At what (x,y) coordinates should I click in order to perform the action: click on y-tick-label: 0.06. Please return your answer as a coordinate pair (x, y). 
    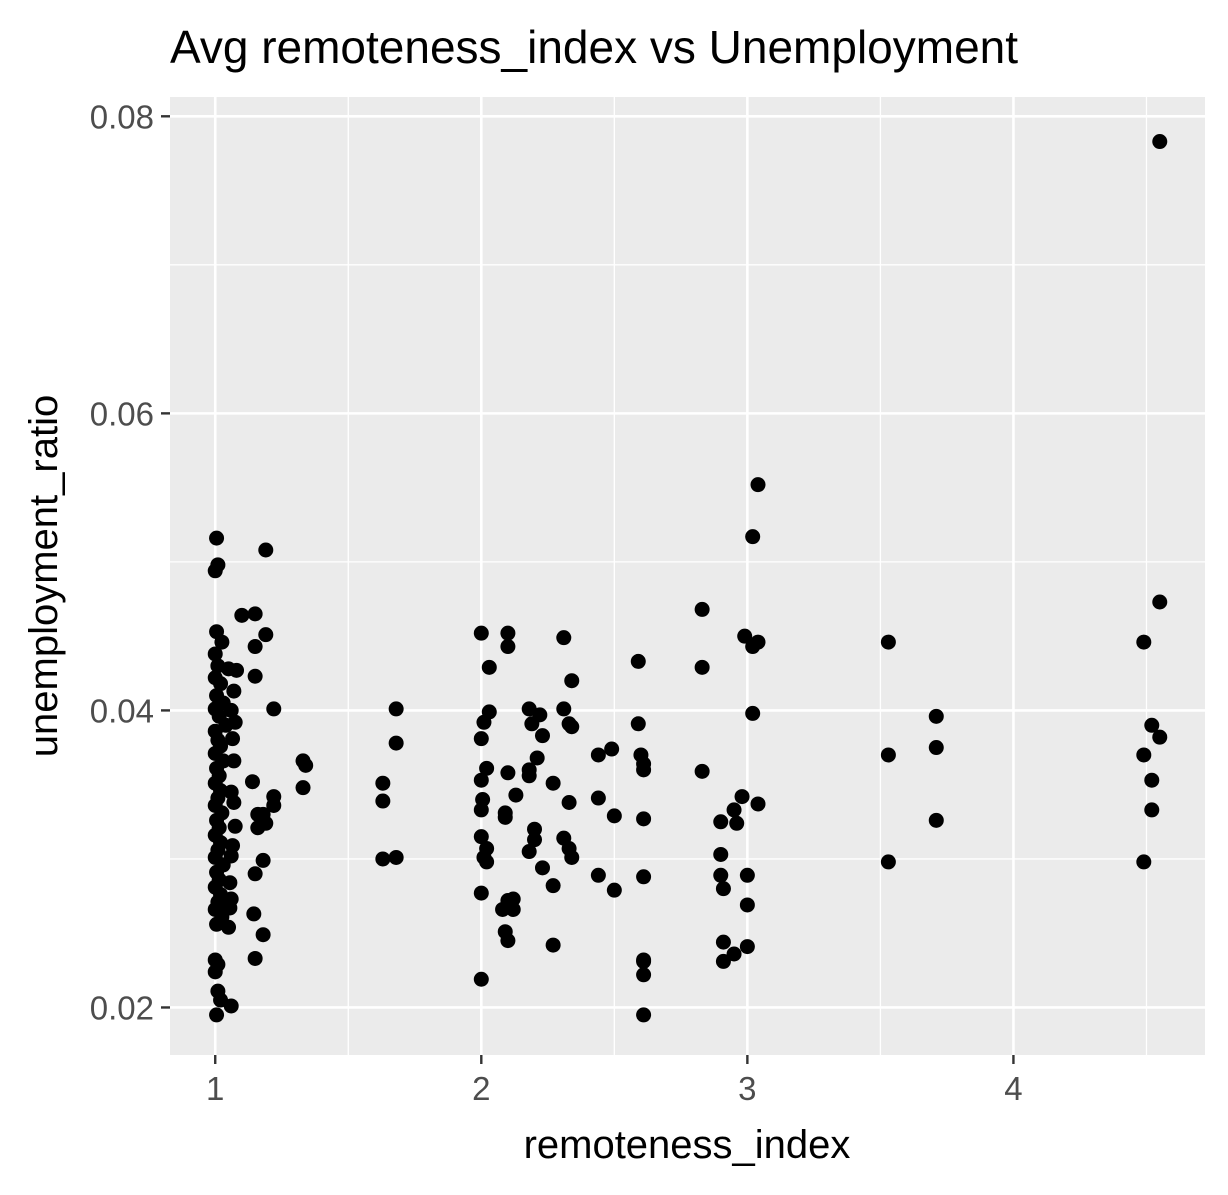
    Looking at the image, I should click on (122, 413).